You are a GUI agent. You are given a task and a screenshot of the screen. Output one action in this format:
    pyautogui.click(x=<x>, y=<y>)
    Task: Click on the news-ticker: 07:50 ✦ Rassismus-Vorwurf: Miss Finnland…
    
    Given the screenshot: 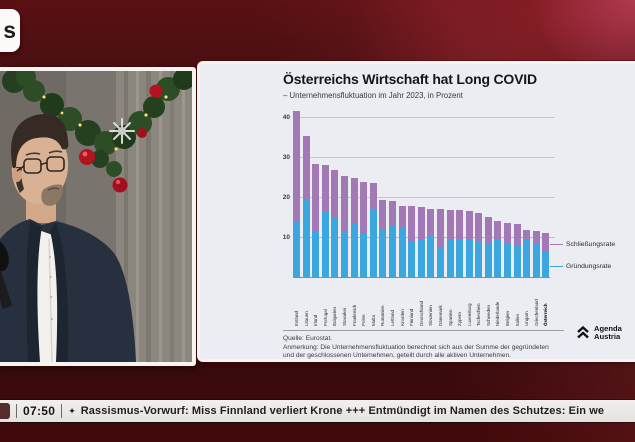 What is the action you would take?
    pyautogui.click(x=317, y=411)
    